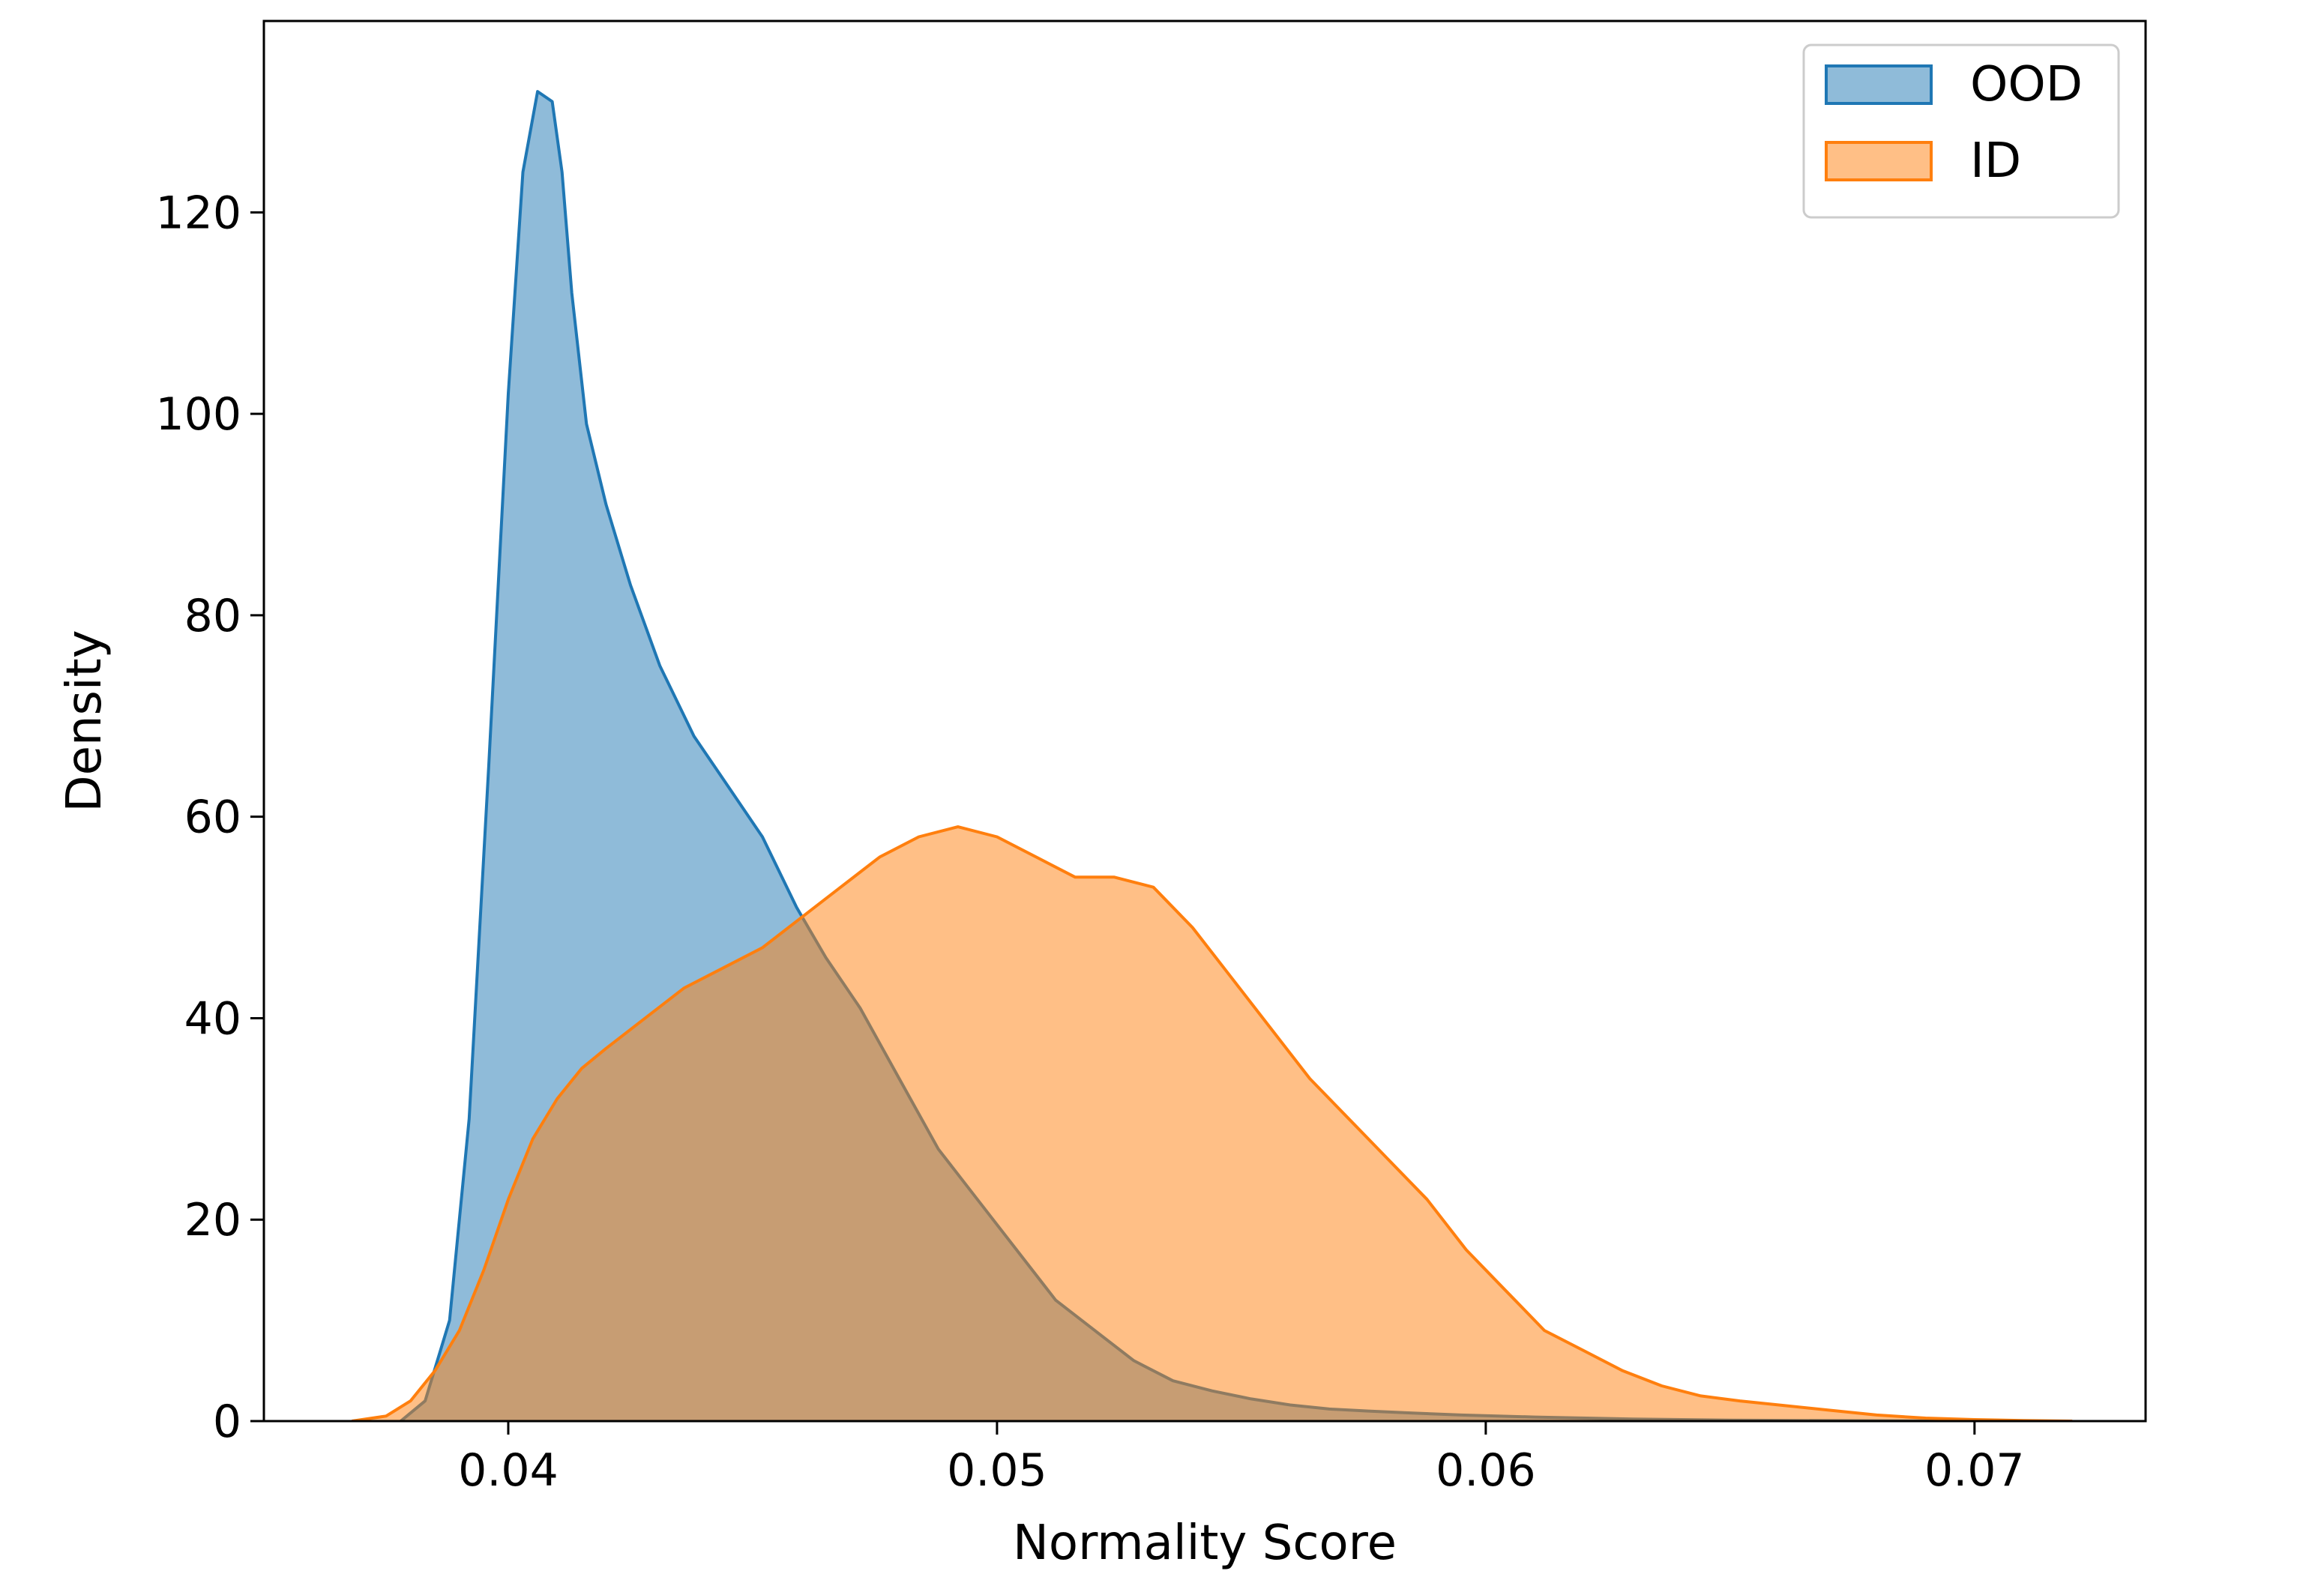 Image resolution: width=2324 pixels, height=1574 pixels. What do you see at coordinates (84, 721) in the screenshot?
I see `y-axis-label: Density` at bounding box center [84, 721].